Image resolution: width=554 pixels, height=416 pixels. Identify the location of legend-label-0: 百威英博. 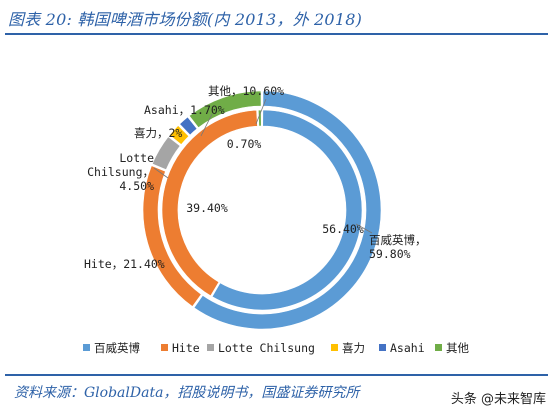
(117, 348).